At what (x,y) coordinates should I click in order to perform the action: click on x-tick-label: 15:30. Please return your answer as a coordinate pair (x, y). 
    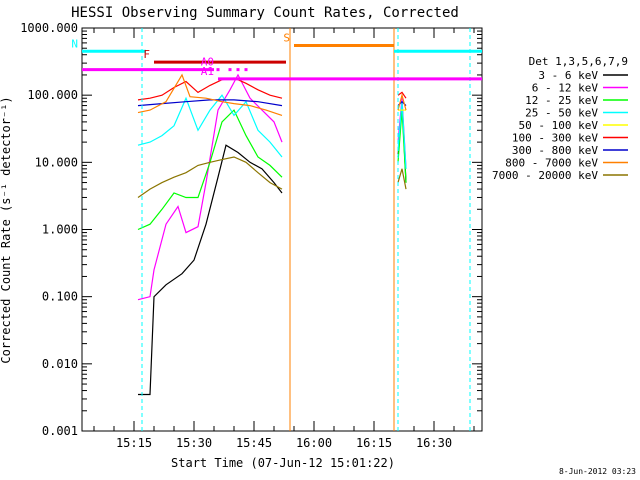
    Looking at the image, I should click on (194, 443).